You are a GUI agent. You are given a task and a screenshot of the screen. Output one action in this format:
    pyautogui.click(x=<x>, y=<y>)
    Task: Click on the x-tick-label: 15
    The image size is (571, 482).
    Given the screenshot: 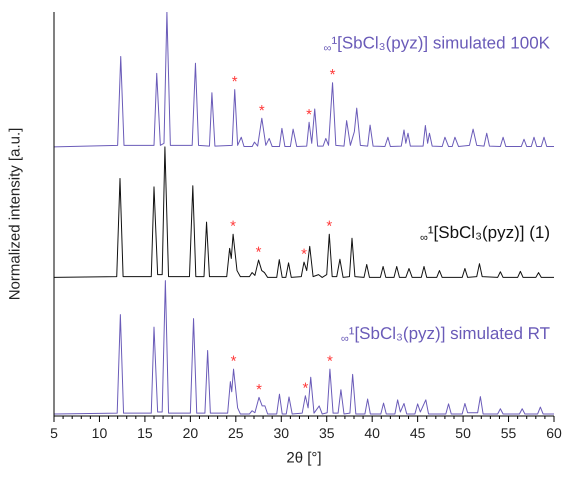 What is the action you would take?
    pyautogui.click(x=145, y=433)
    